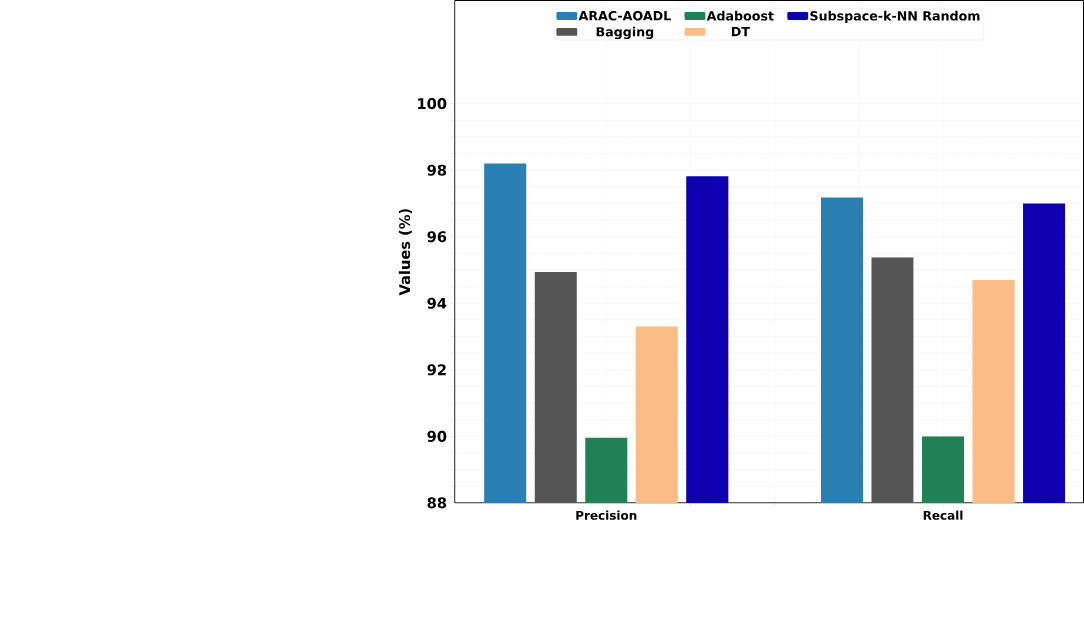  What do you see at coordinates (437, 170) in the screenshot?
I see `y-tick-label: 98` at bounding box center [437, 170].